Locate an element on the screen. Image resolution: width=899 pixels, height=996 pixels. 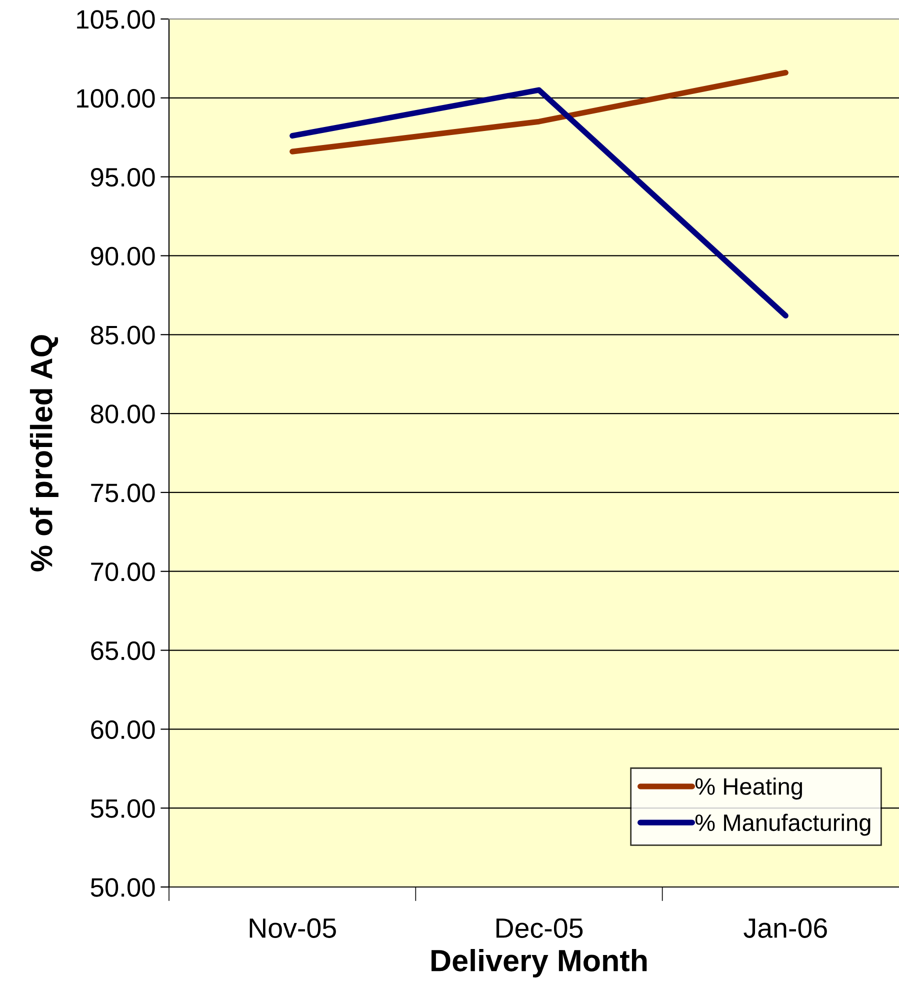
y-tick-label: 80.00 is located at coordinates (122, 414).